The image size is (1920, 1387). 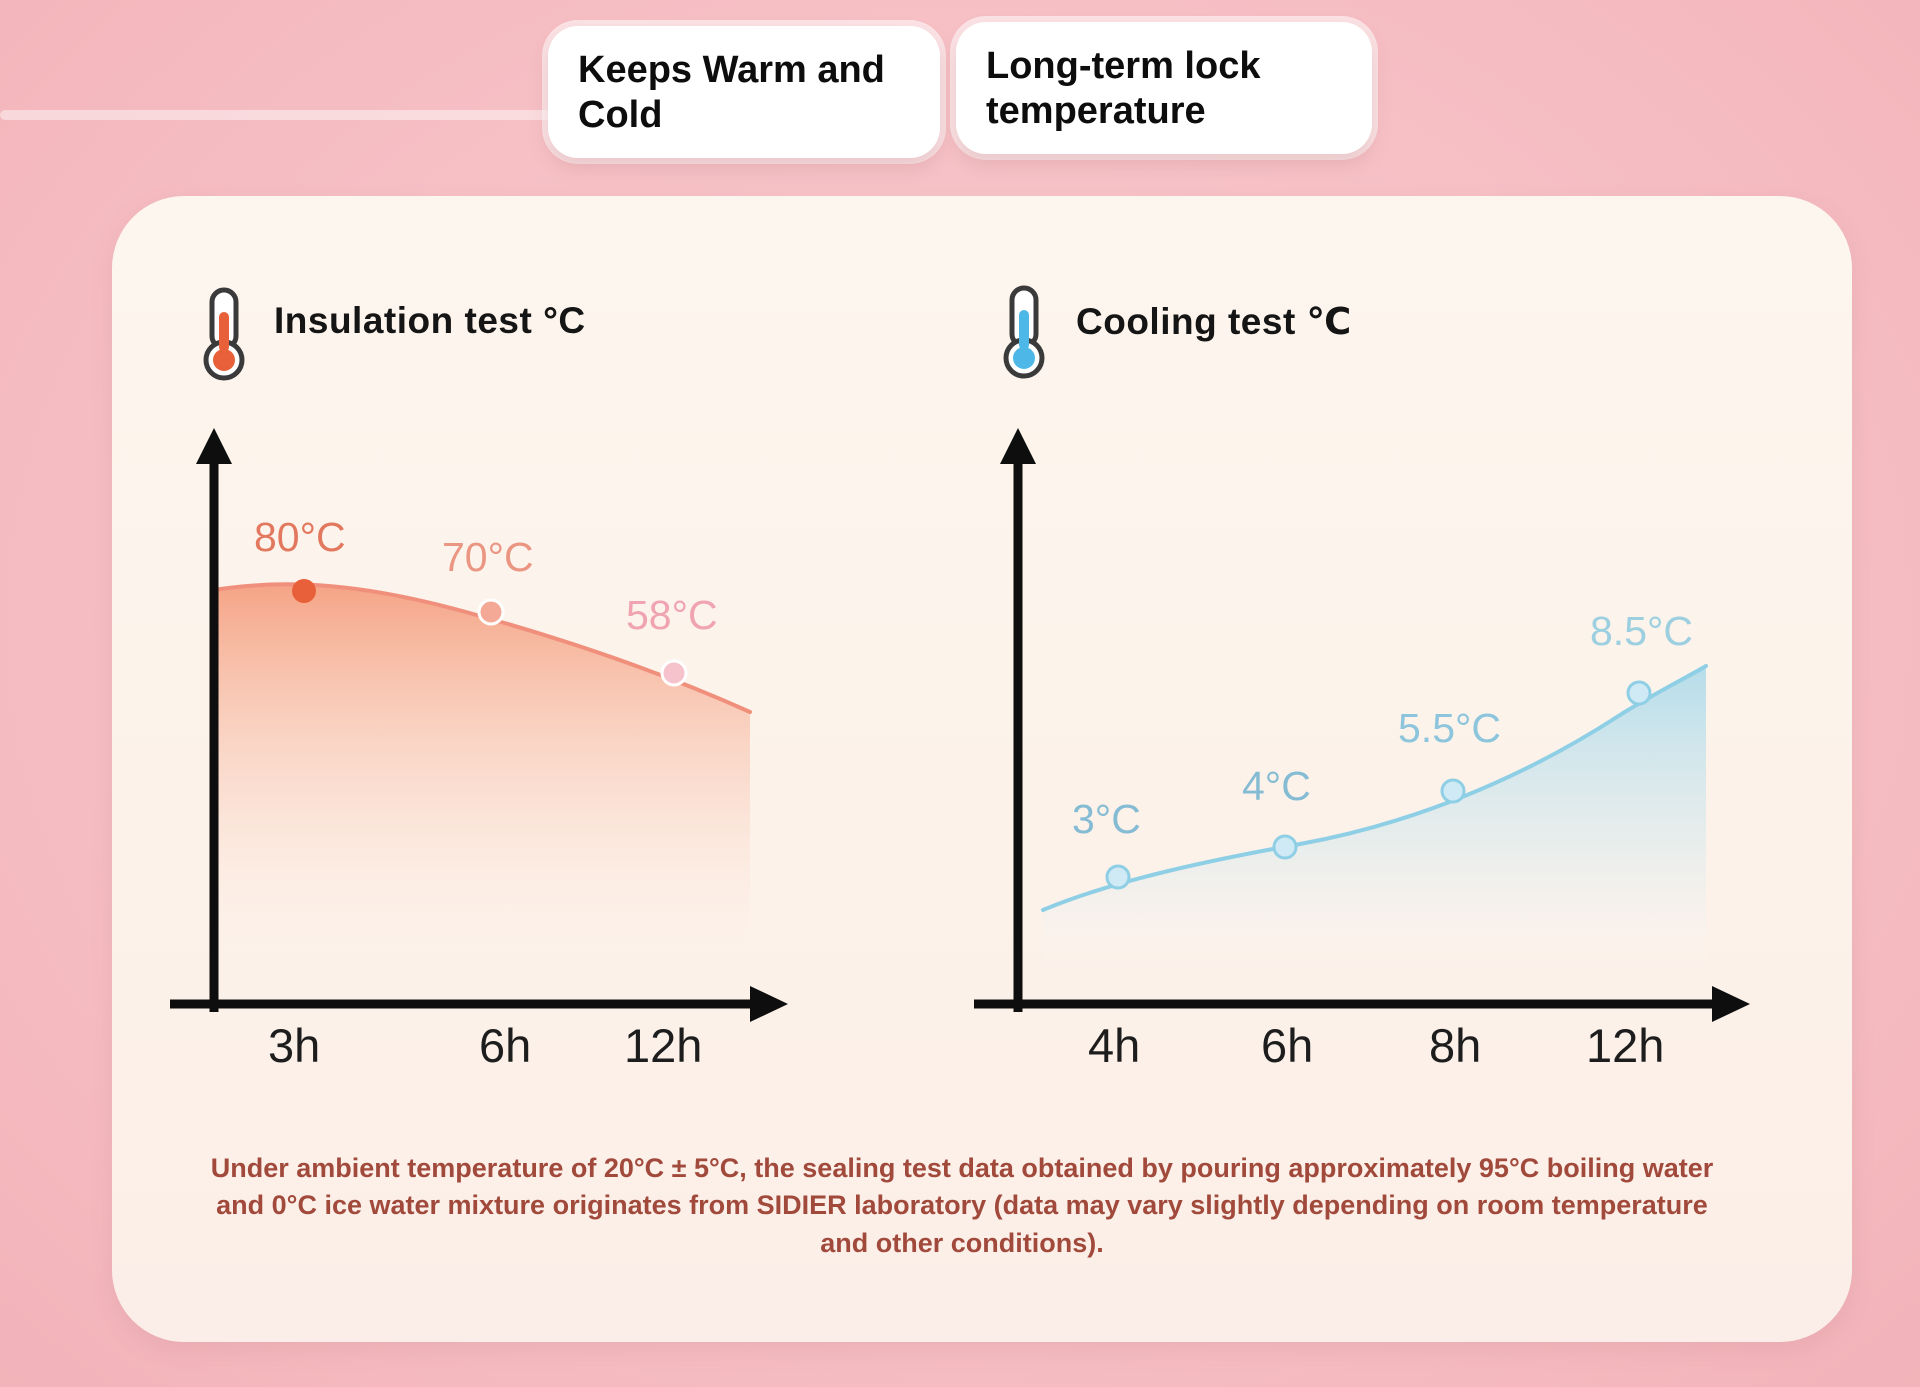 I want to click on decorative-stripe, so click(x=280, y=115).